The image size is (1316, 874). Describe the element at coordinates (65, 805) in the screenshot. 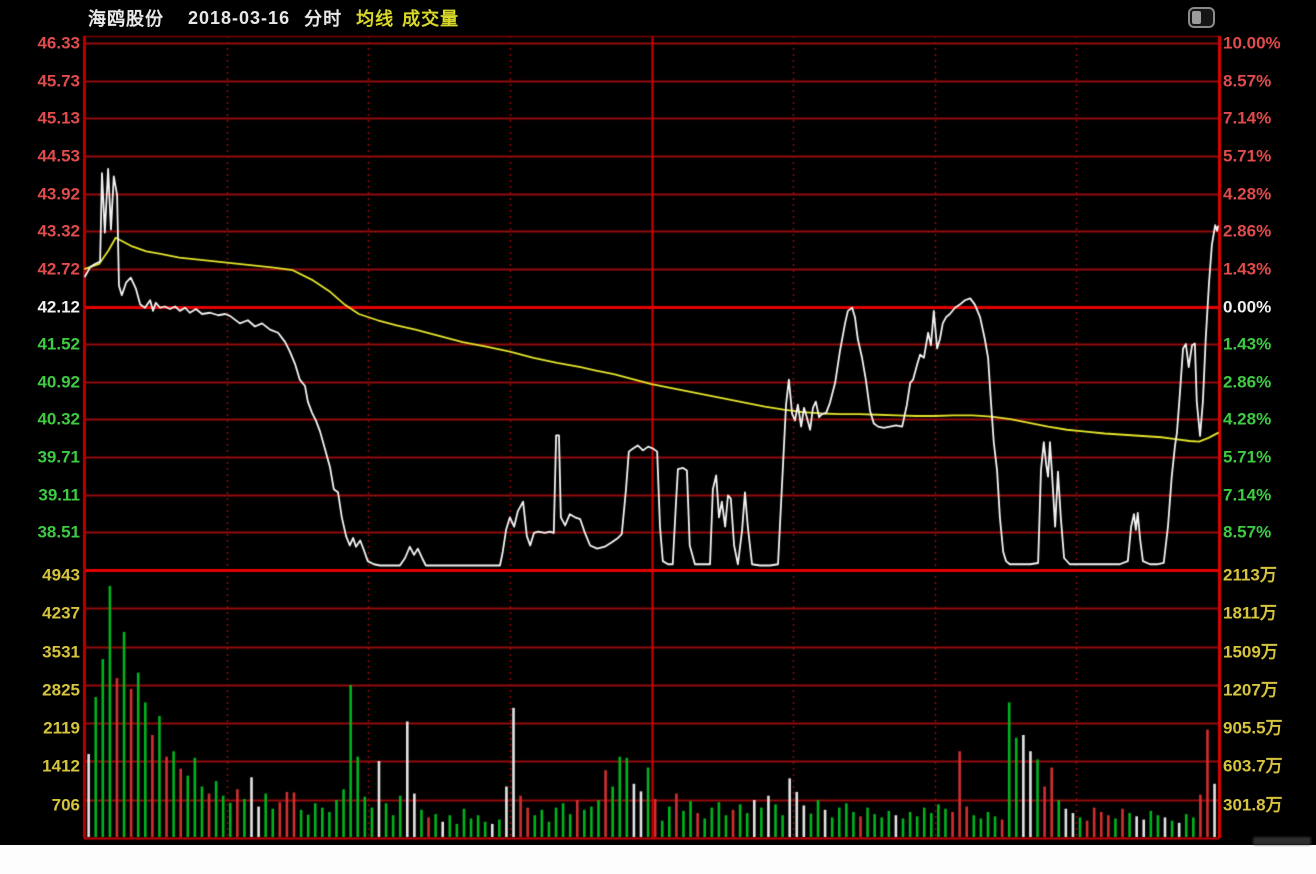

I see `volume-tick-label: 706` at that location.